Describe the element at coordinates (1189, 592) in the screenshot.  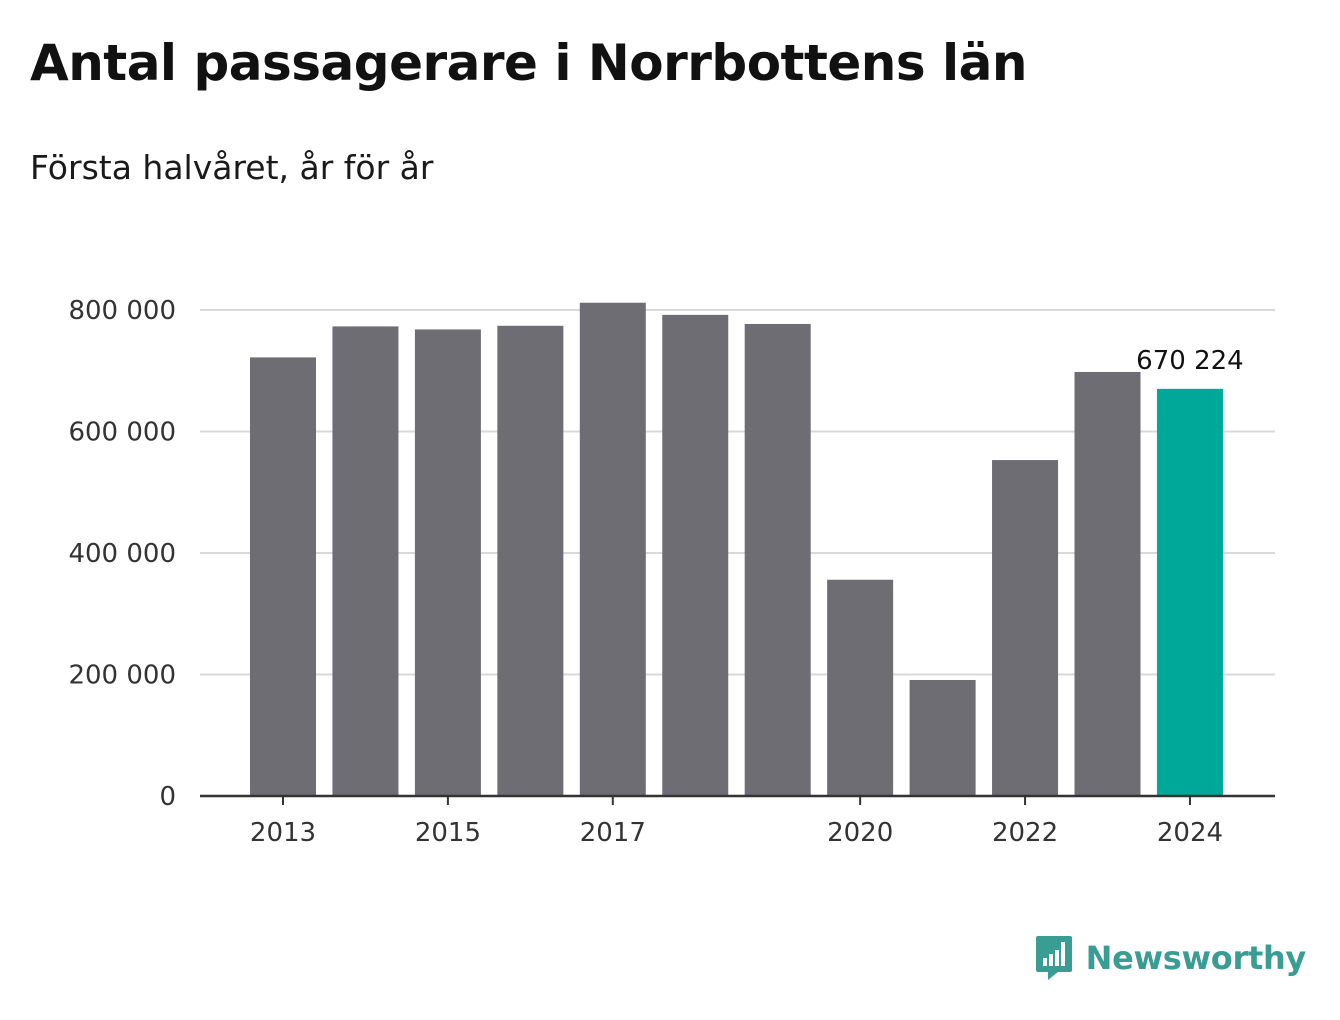
I see `bar-2024` at that location.